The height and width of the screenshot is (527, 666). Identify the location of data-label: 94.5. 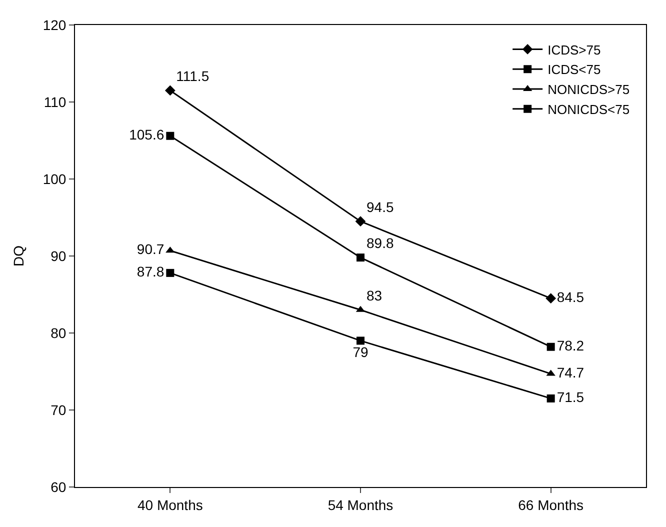
(380, 206).